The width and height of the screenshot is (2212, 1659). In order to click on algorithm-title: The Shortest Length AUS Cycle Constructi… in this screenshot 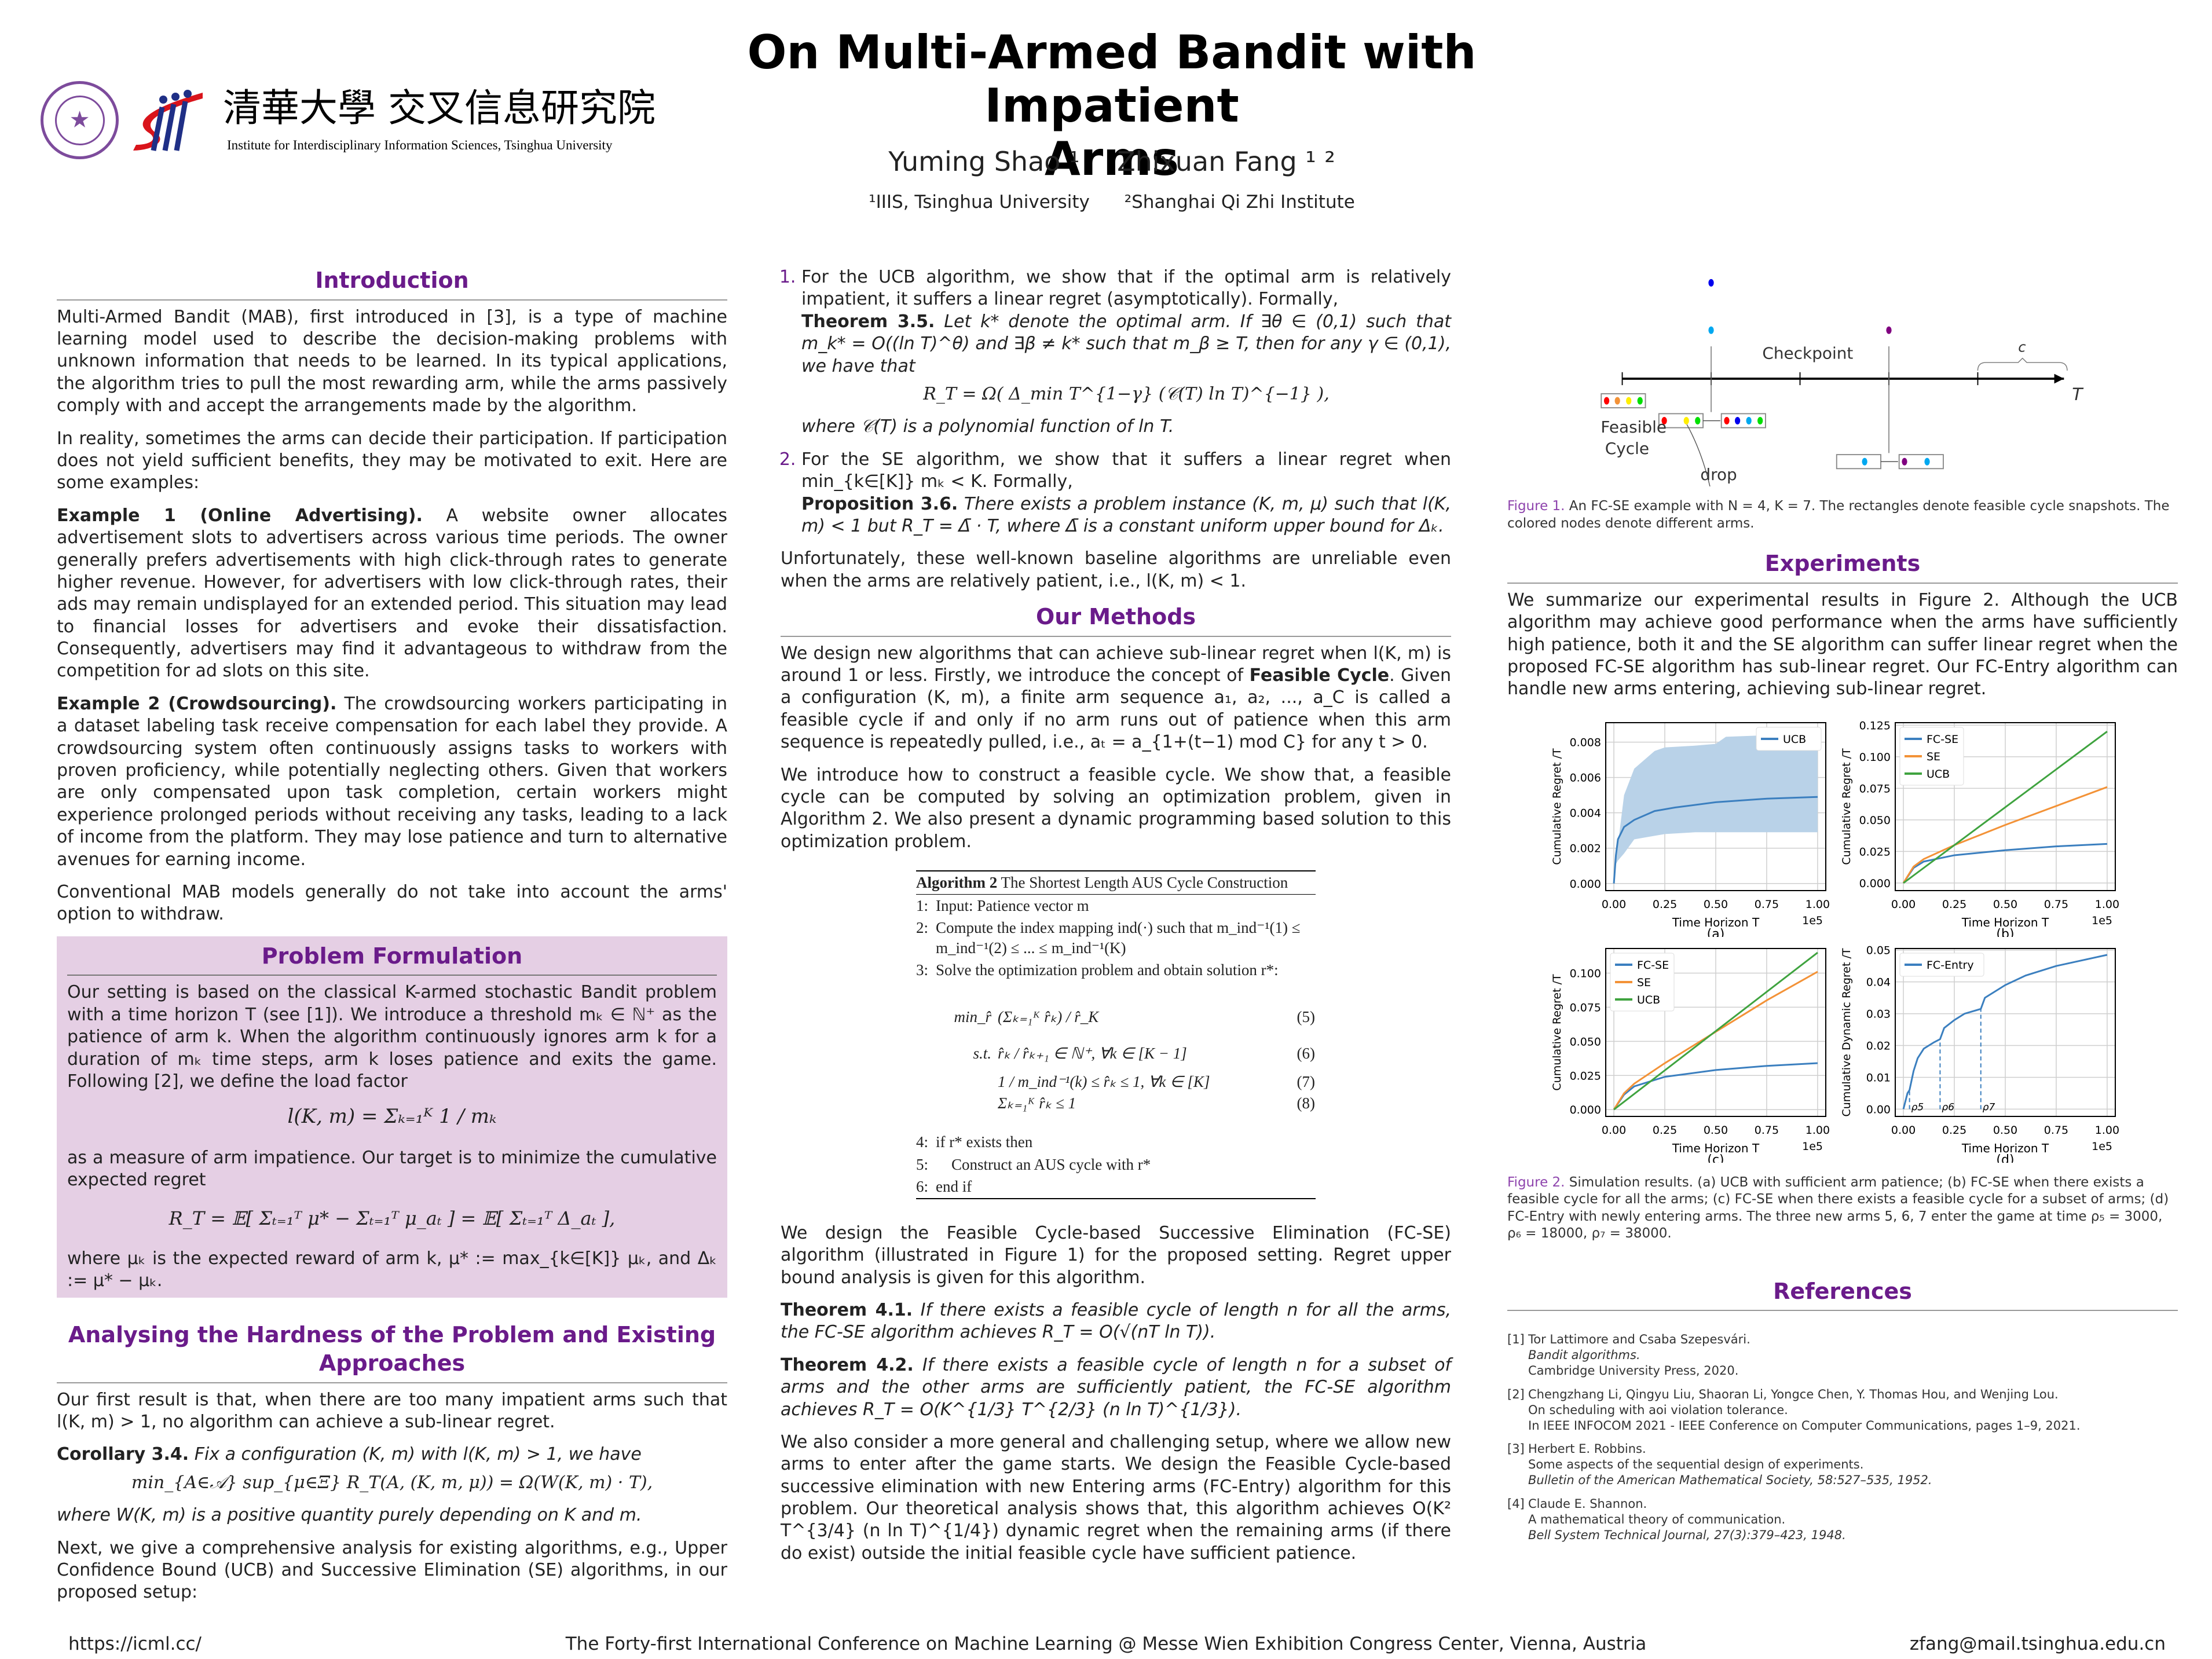, I will do `click(1142, 883)`.